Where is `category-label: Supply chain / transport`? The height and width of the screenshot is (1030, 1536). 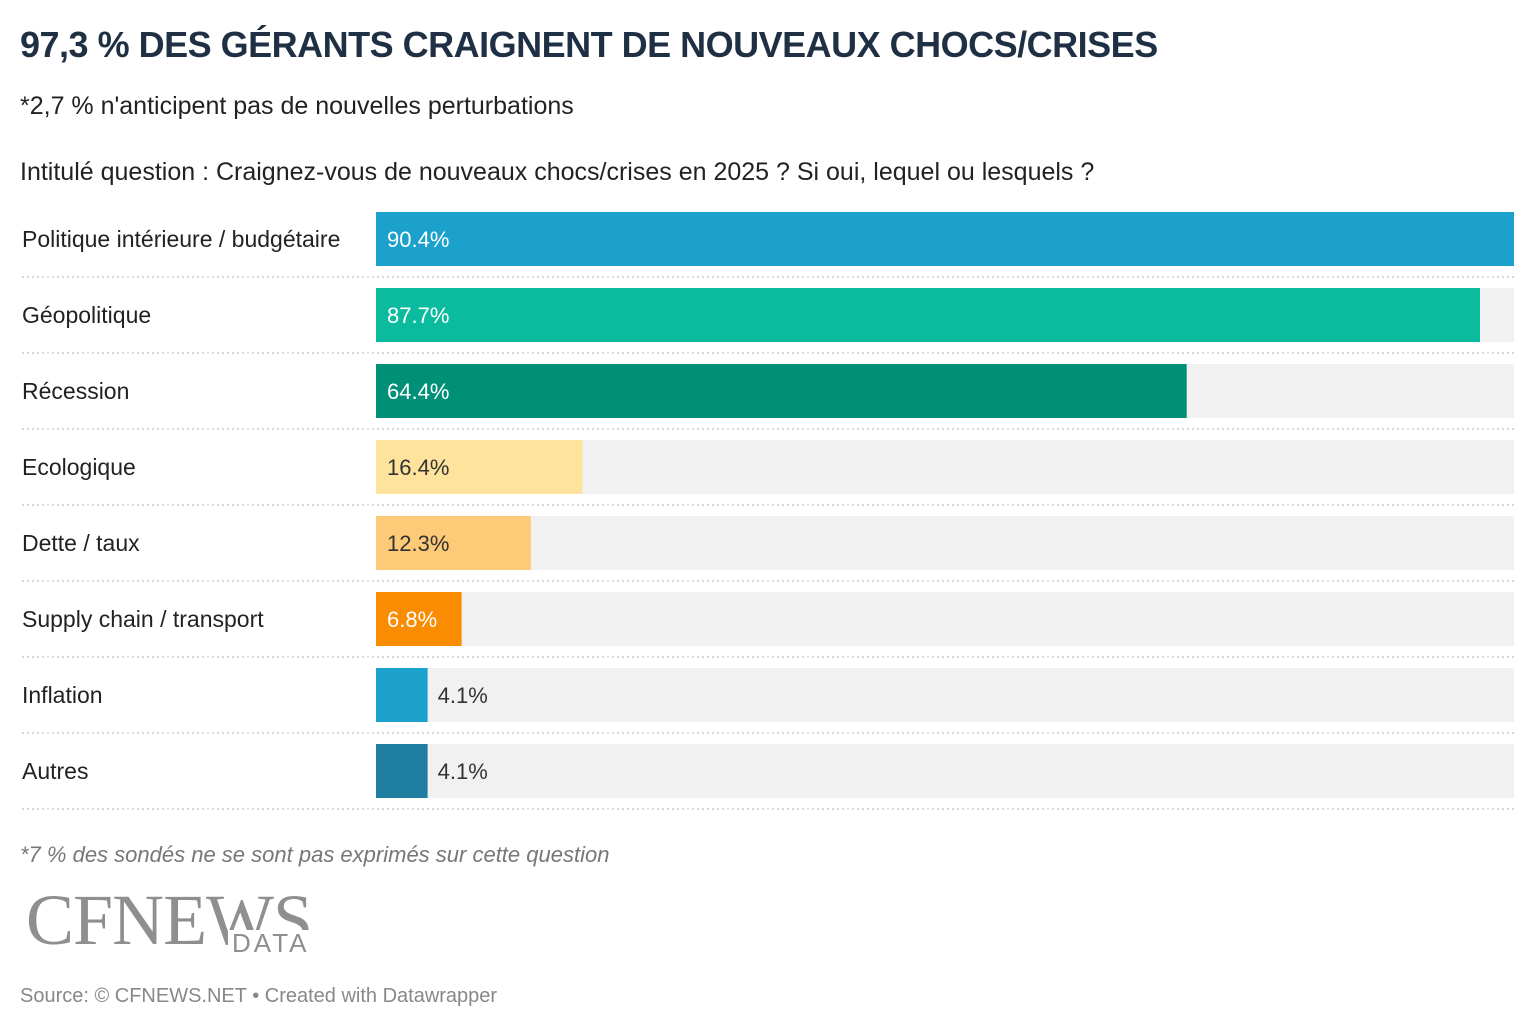
category-label: Supply chain / transport is located at coordinates (143, 619).